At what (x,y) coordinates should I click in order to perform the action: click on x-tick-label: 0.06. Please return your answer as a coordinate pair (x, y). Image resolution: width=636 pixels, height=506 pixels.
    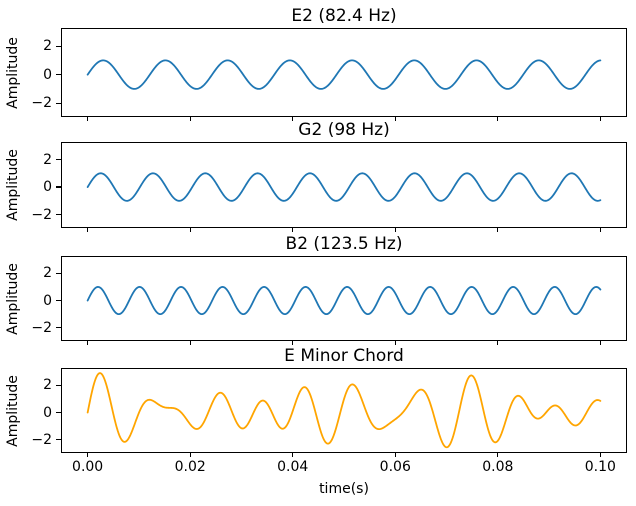
    Looking at the image, I should click on (395, 467).